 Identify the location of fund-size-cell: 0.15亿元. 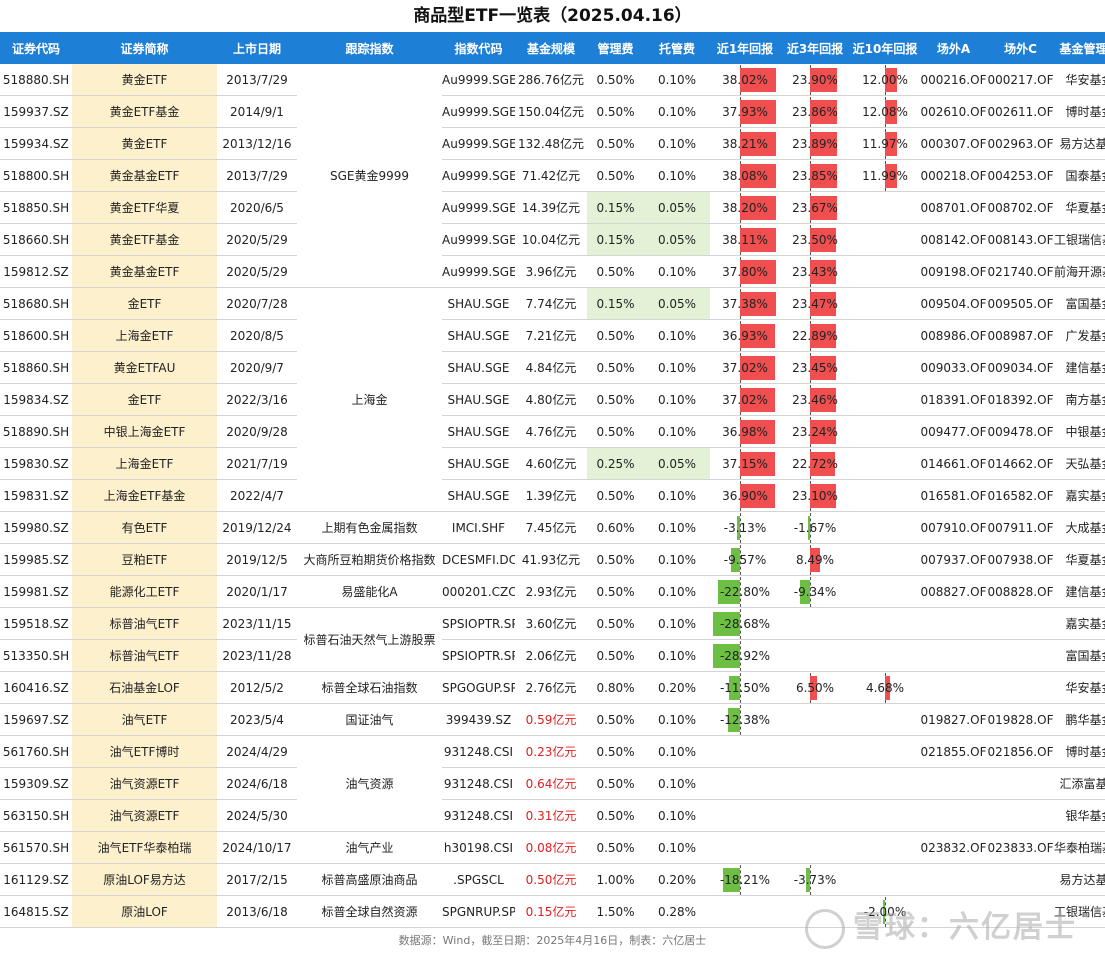
(551, 911).